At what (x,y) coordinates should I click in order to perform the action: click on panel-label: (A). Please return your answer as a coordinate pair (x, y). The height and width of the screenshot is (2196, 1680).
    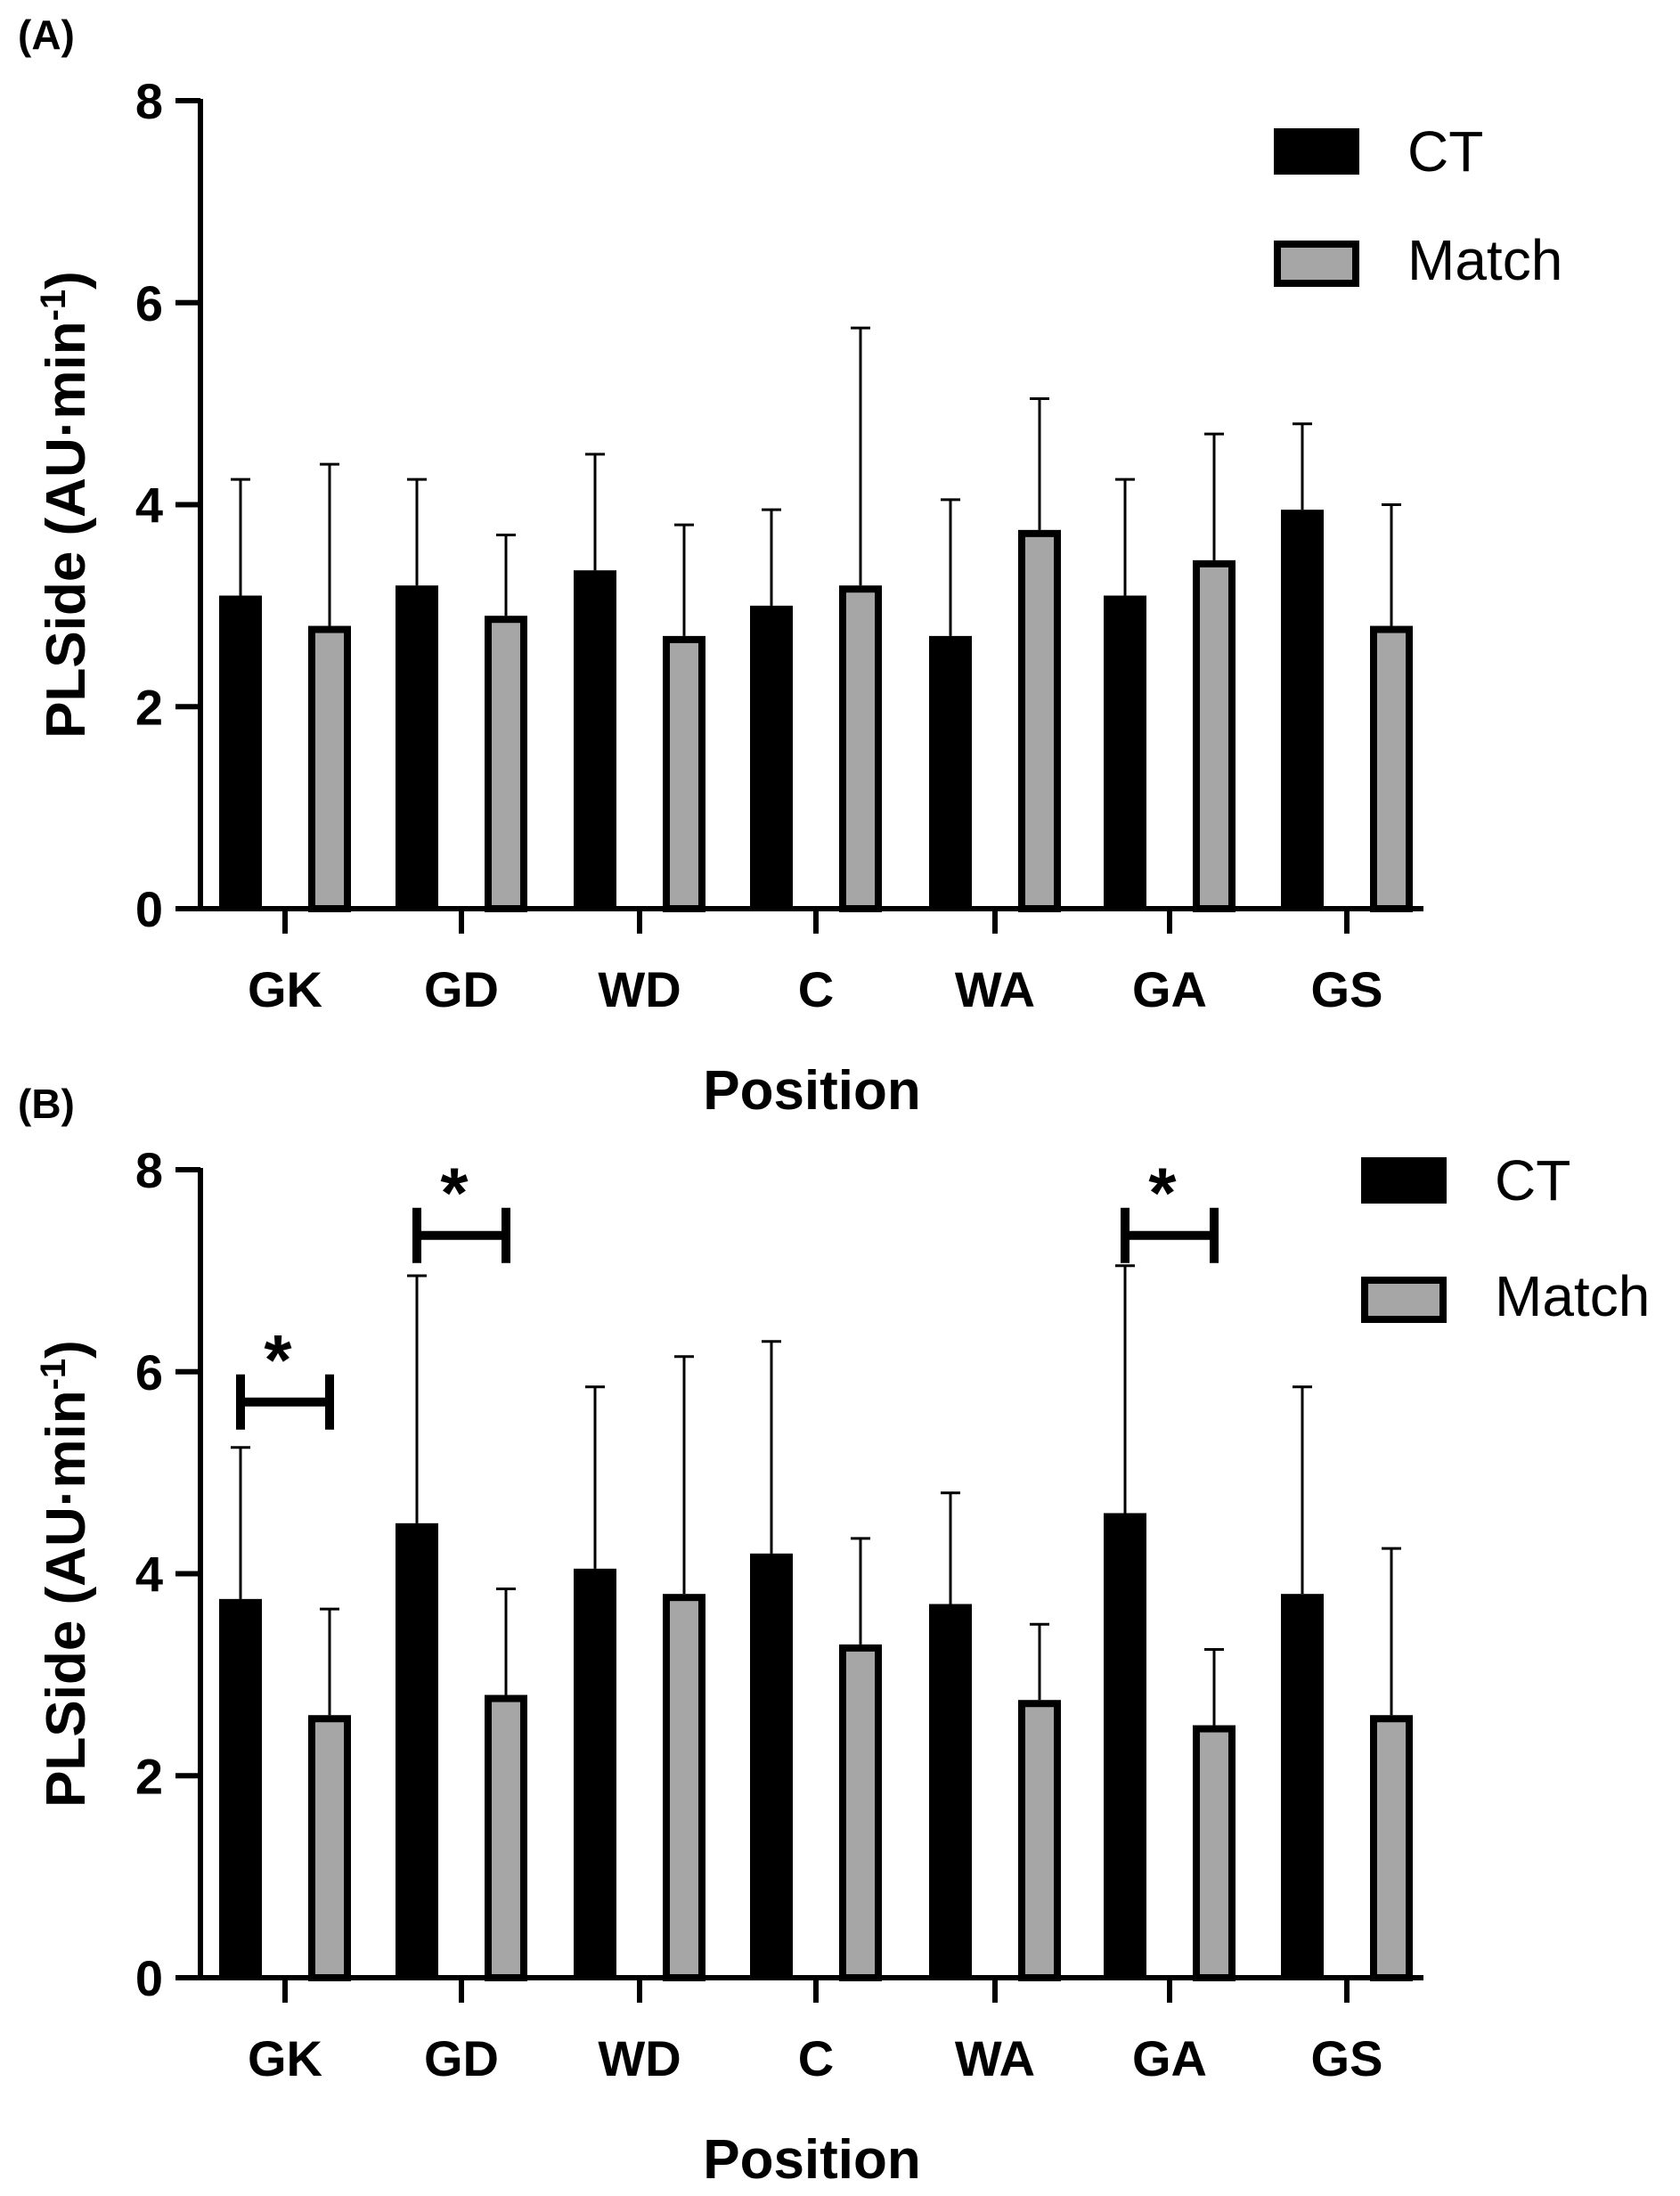
    Looking at the image, I should click on (46, 35).